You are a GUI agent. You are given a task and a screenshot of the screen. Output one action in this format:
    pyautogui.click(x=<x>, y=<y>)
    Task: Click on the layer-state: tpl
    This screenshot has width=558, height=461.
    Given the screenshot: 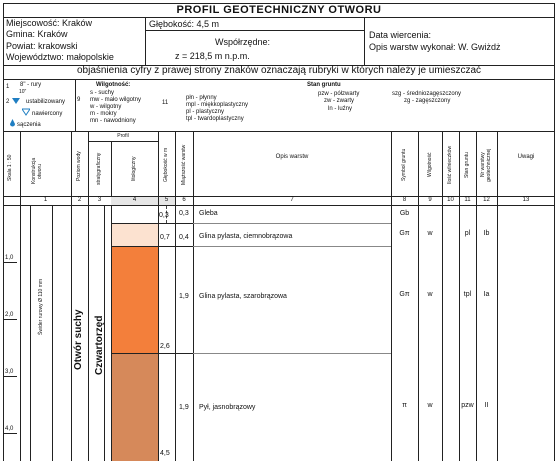 What is the action you would take?
    pyautogui.click(x=467, y=294)
    